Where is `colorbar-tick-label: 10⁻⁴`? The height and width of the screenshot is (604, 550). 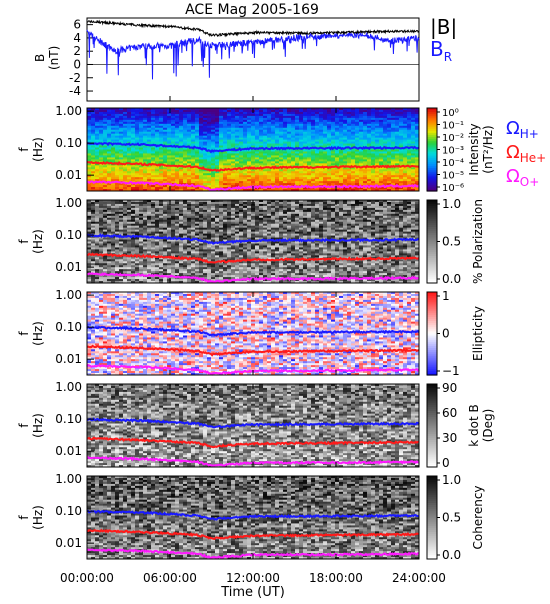
colorbar-tick-label: 10⁻⁴ is located at coordinates (453, 163).